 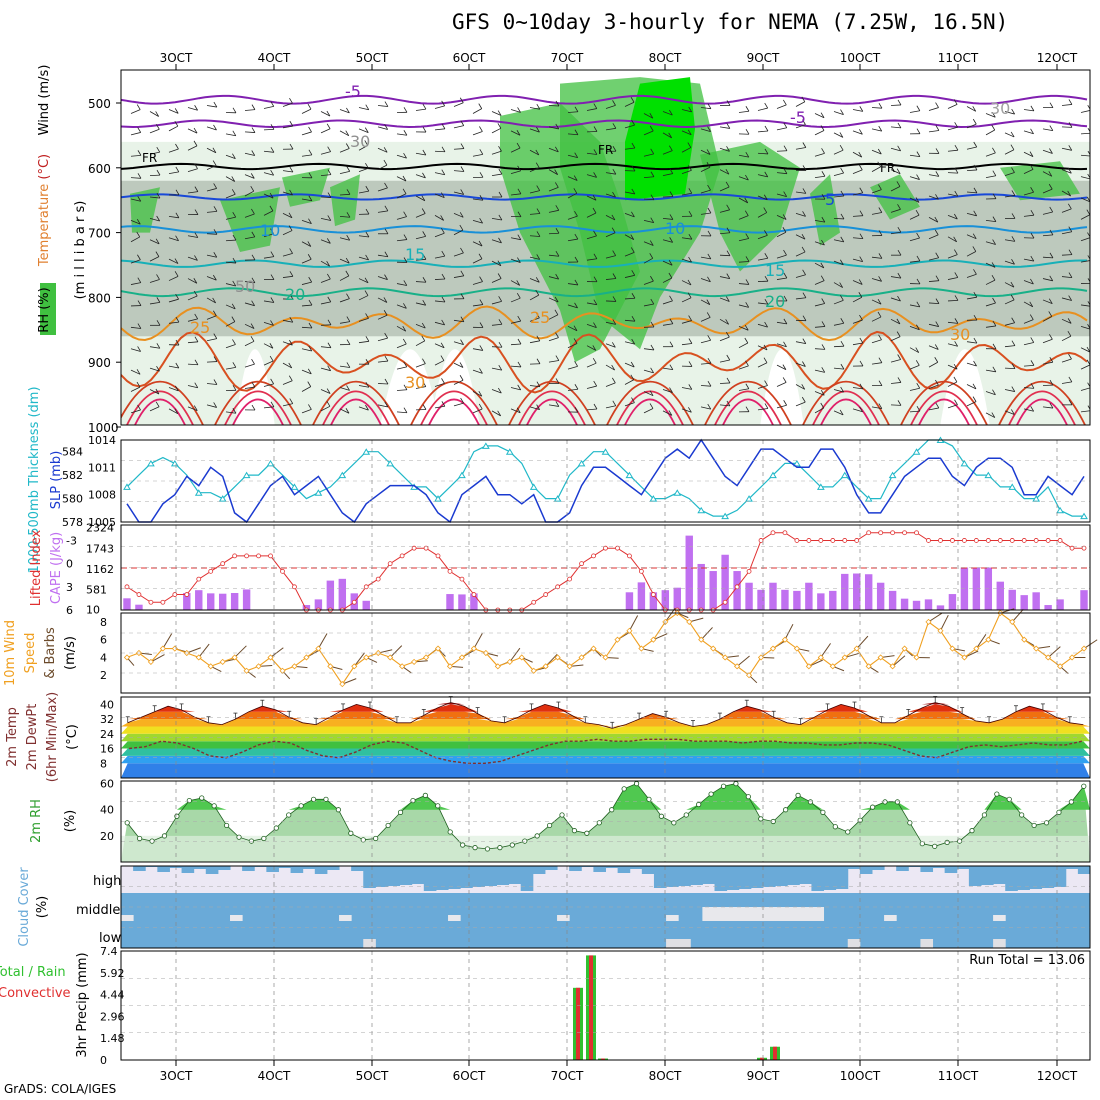 What do you see at coordinates (50, 653) in the screenshot?
I see `axis-label-part: & Barbs` at bounding box center [50, 653].